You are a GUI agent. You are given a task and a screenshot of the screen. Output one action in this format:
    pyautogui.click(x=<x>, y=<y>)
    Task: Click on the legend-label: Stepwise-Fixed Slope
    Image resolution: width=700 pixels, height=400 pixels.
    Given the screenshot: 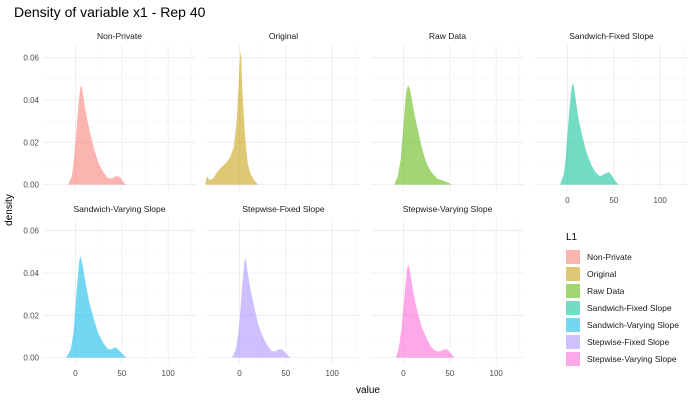 What is the action you would take?
    pyautogui.click(x=628, y=342)
    